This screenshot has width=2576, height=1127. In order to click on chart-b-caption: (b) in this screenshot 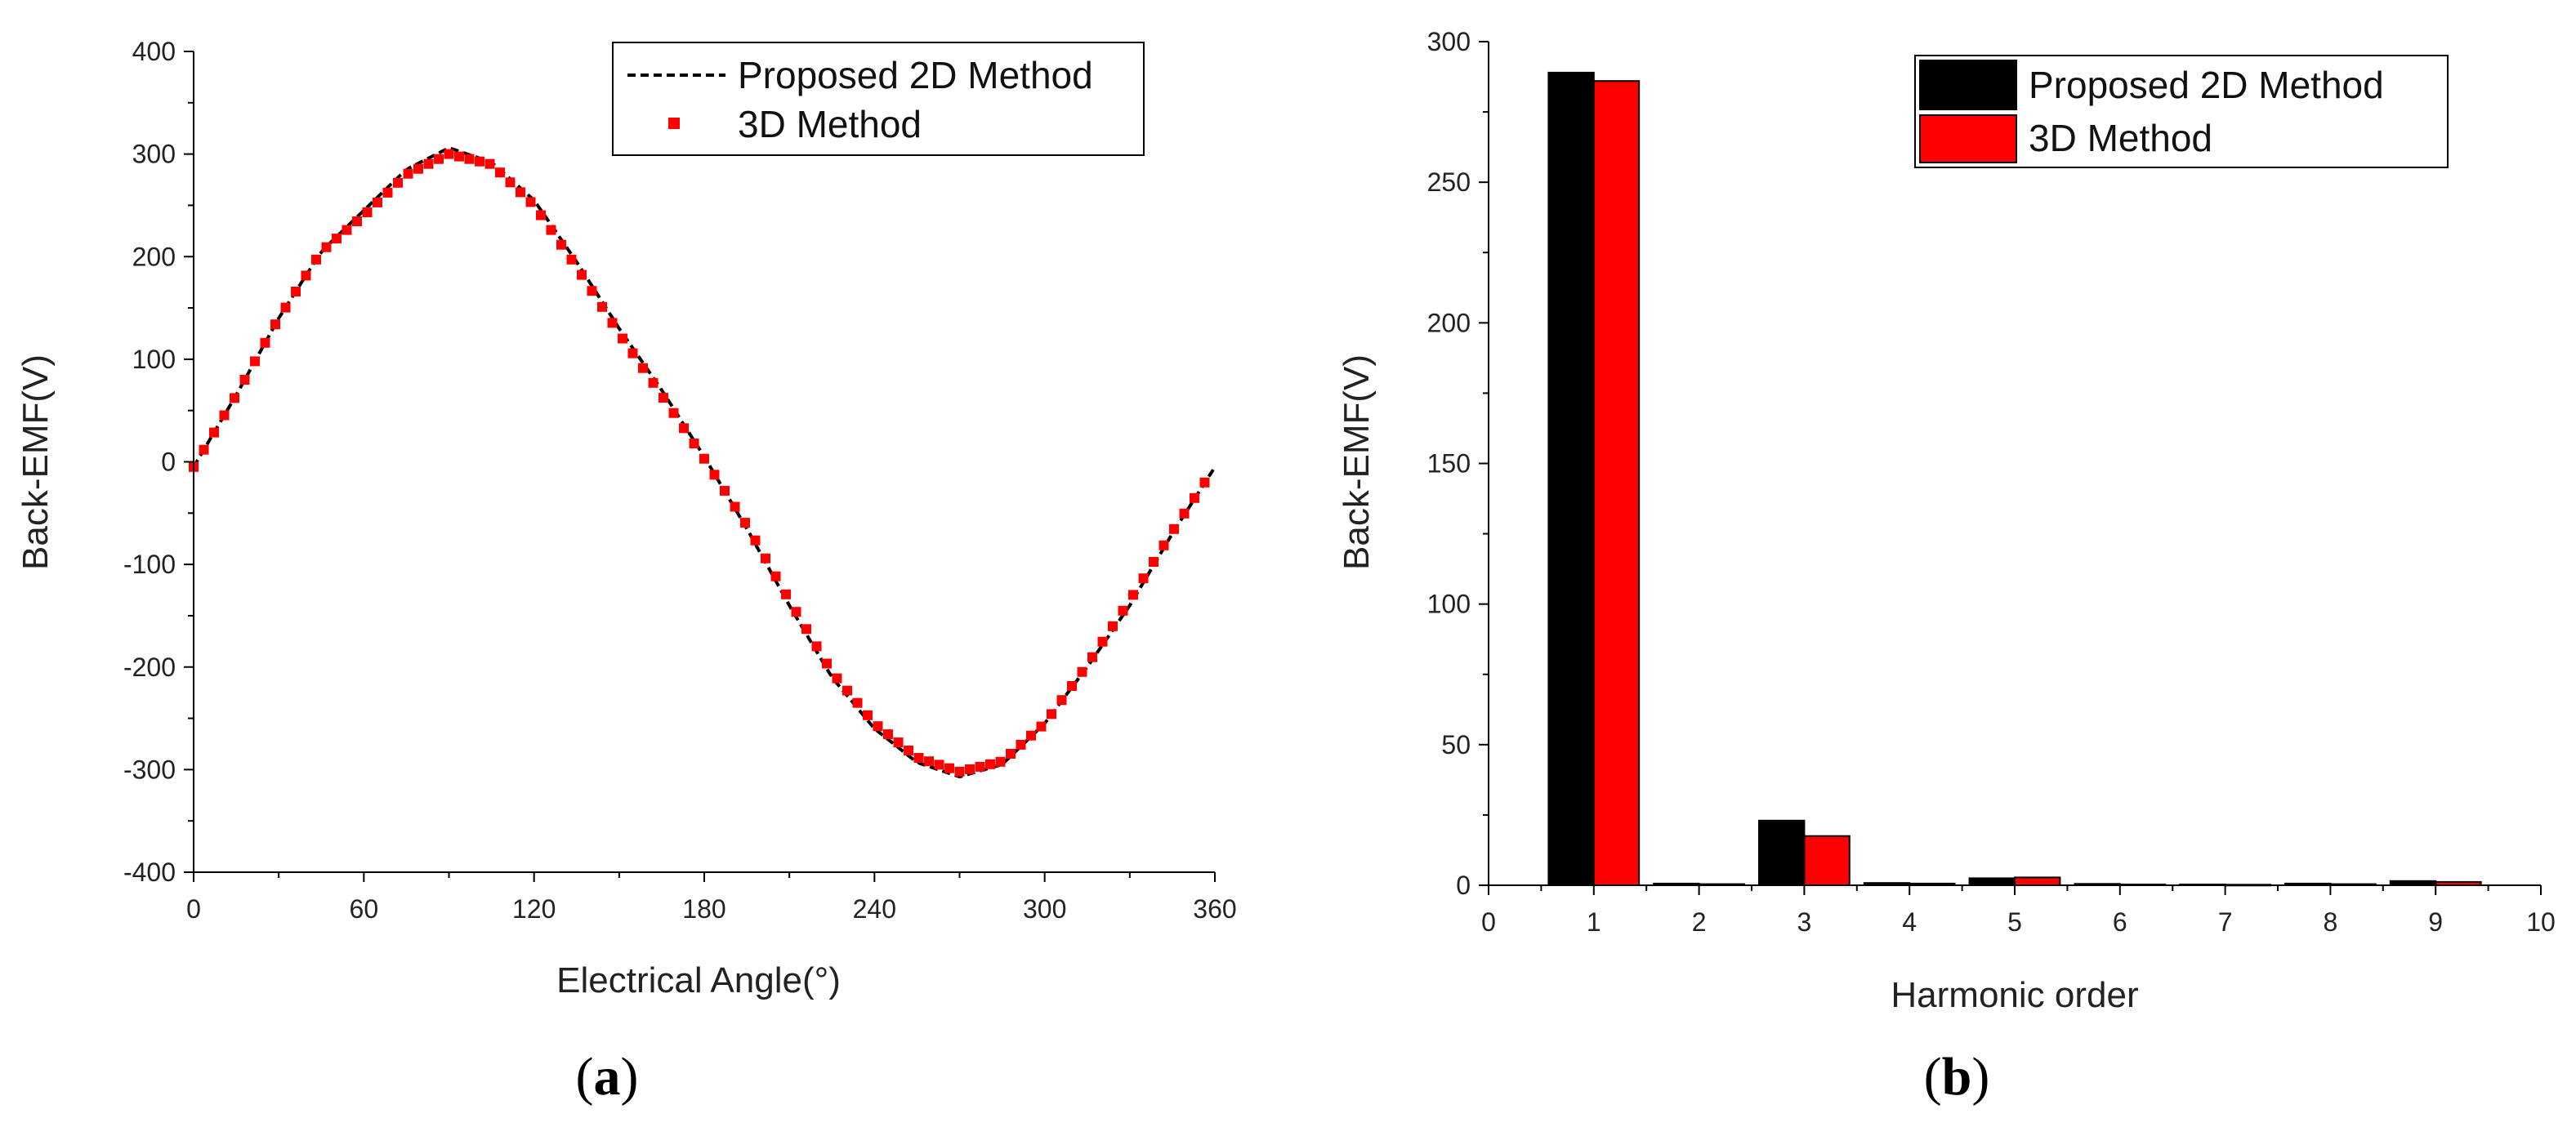, I will do `click(1957, 1077)`.